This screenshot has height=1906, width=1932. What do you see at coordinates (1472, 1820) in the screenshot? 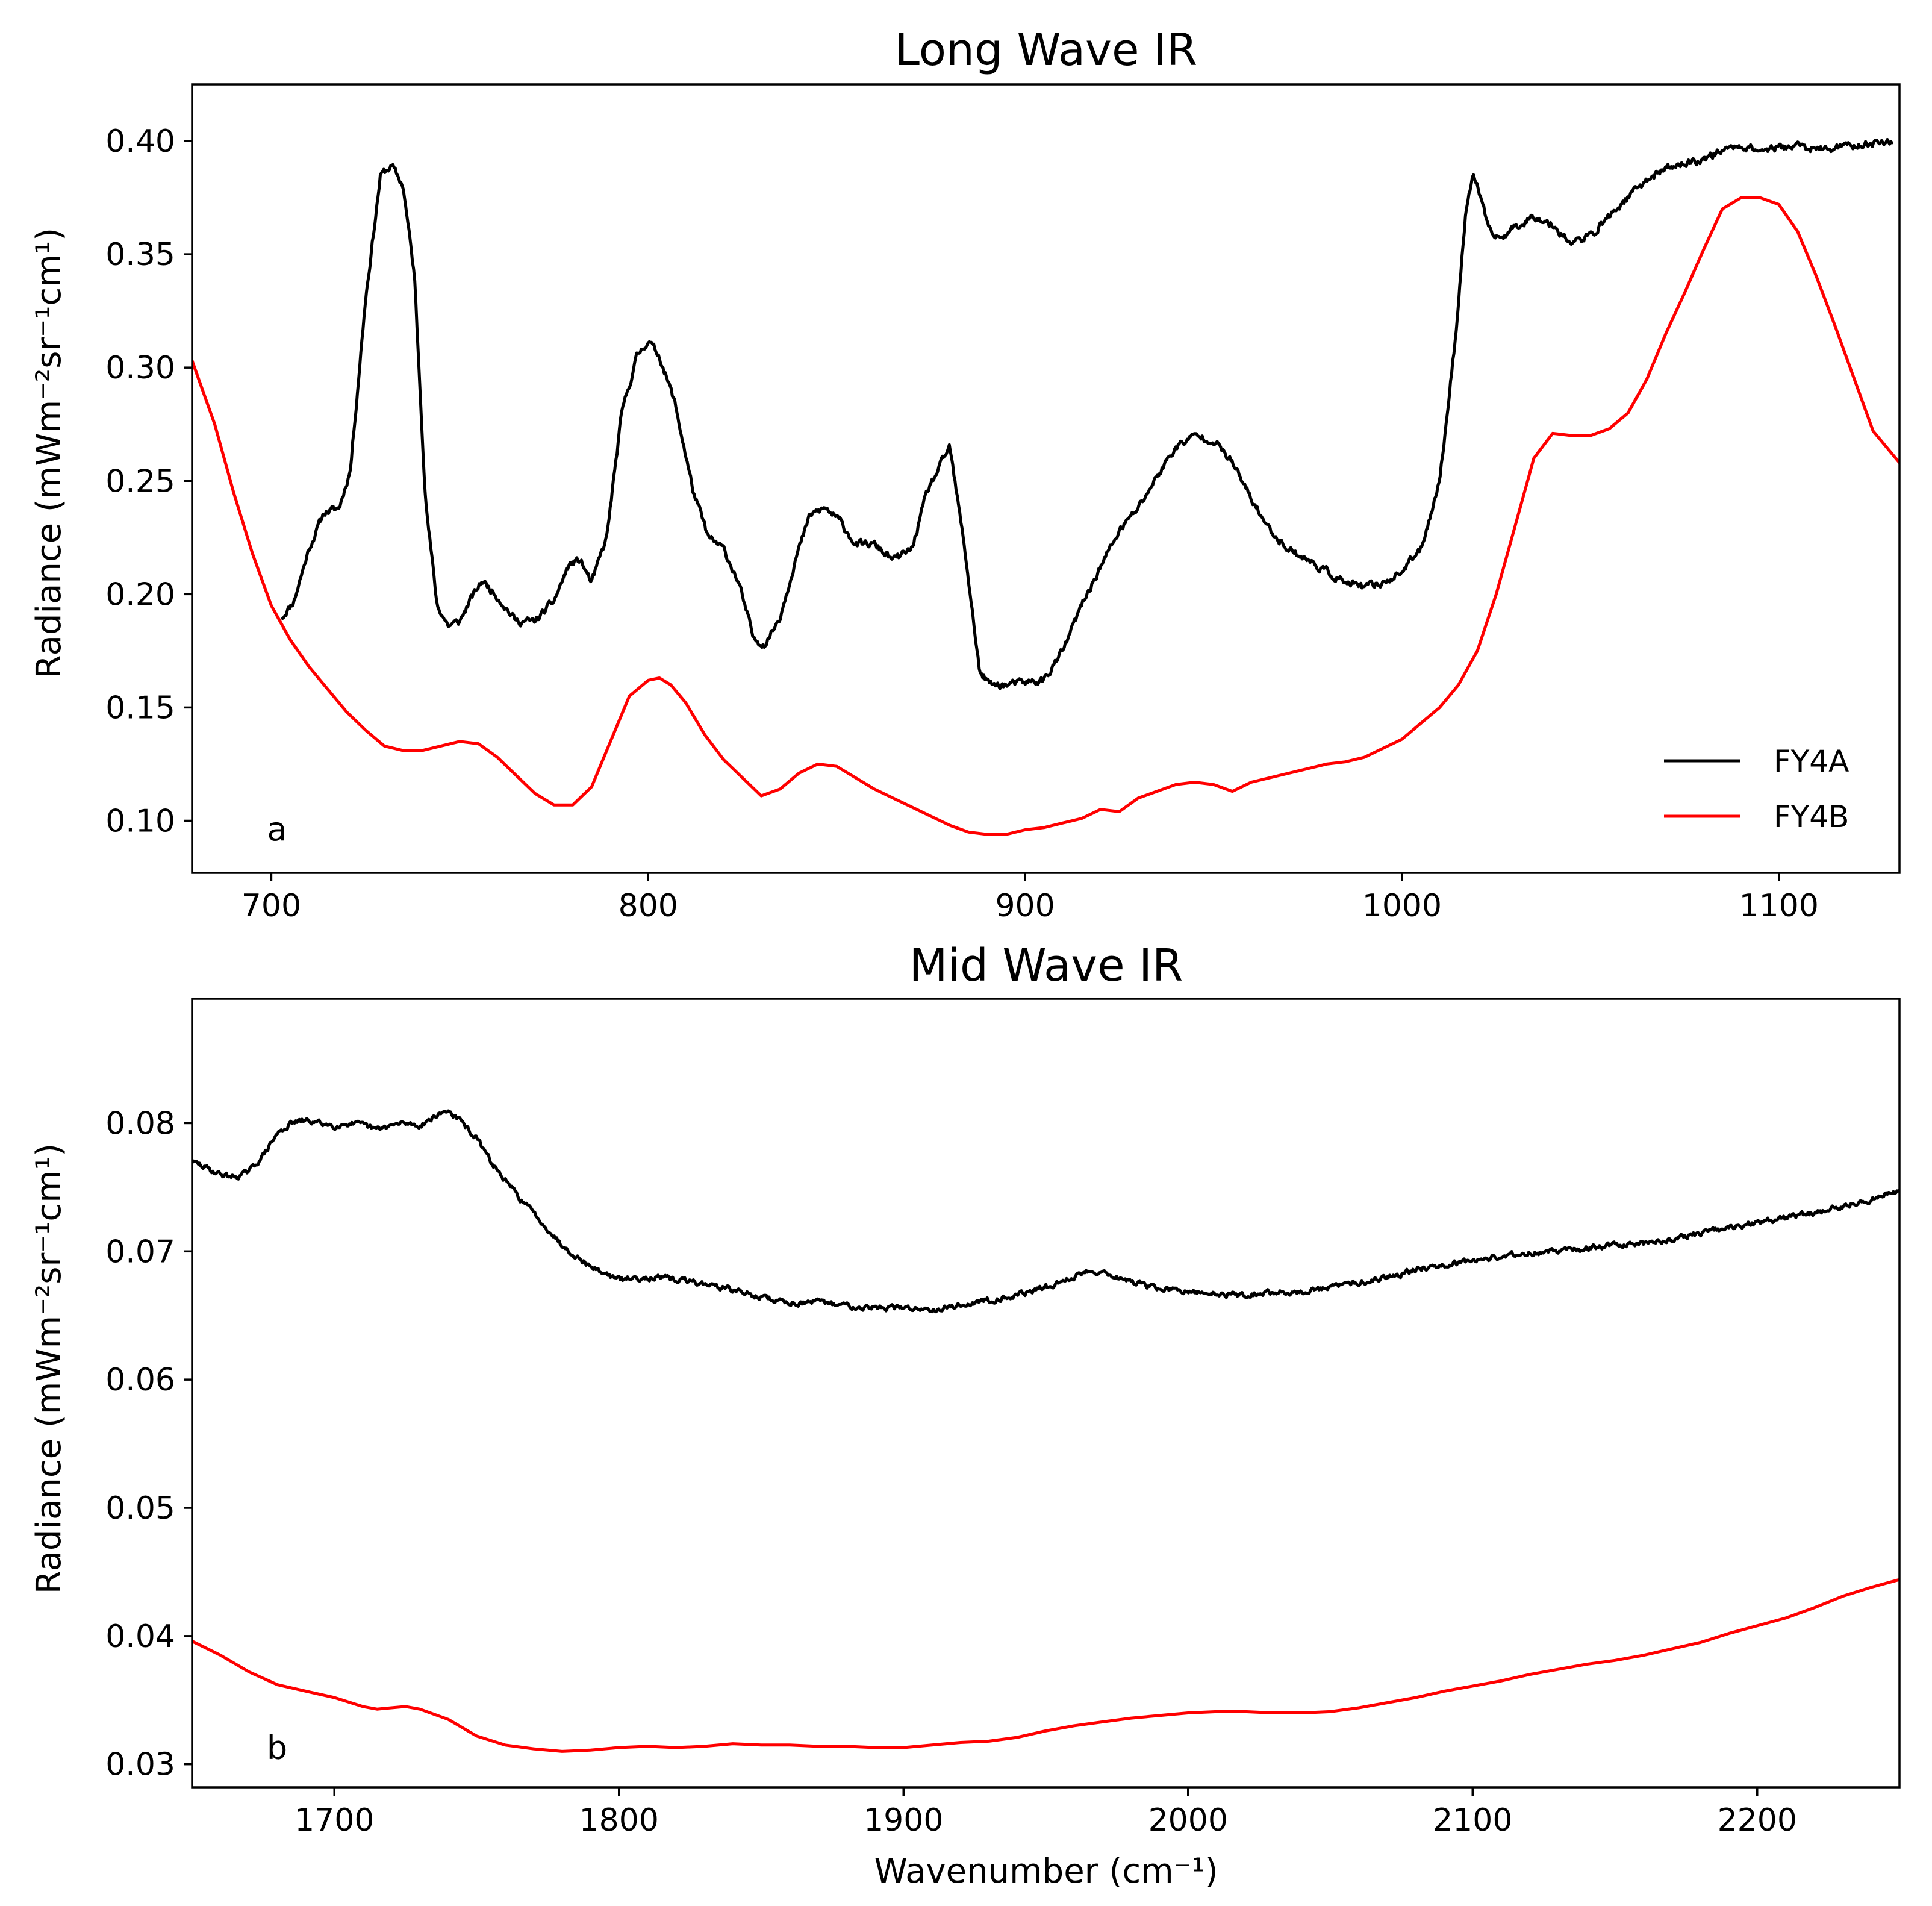
I see `x-tick-label: 2100` at bounding box center [1472, 1820].